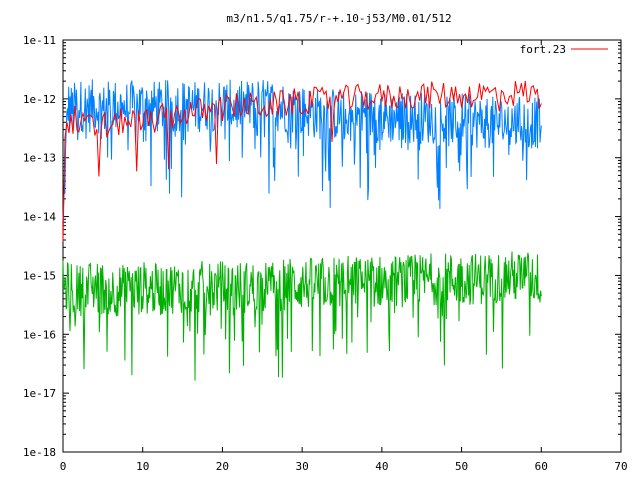 The image size is (640, 480). What do you see at coordinates (222, 466) in the screenshot?
I see `x-tick-label: 20` at bounding box center [222, 466].